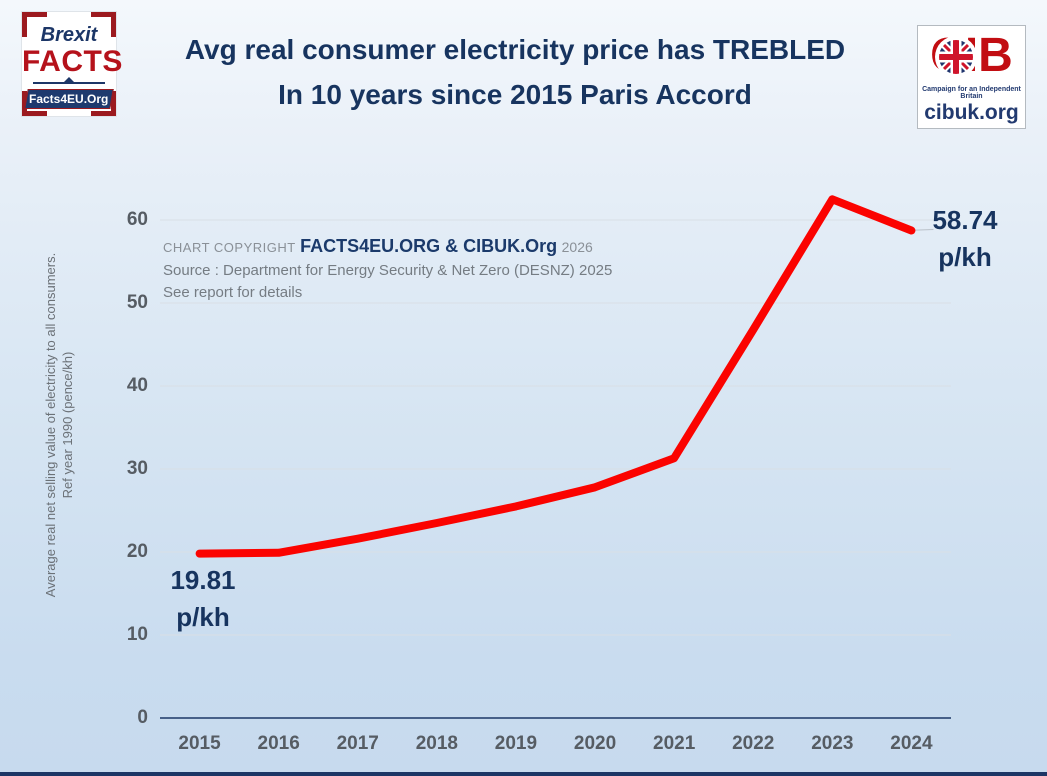 This screenshot has height=776, width=1047. Describe the element at coordinates (137, 302) in the screenshot. I see `y-tick-label: 50` at that location.